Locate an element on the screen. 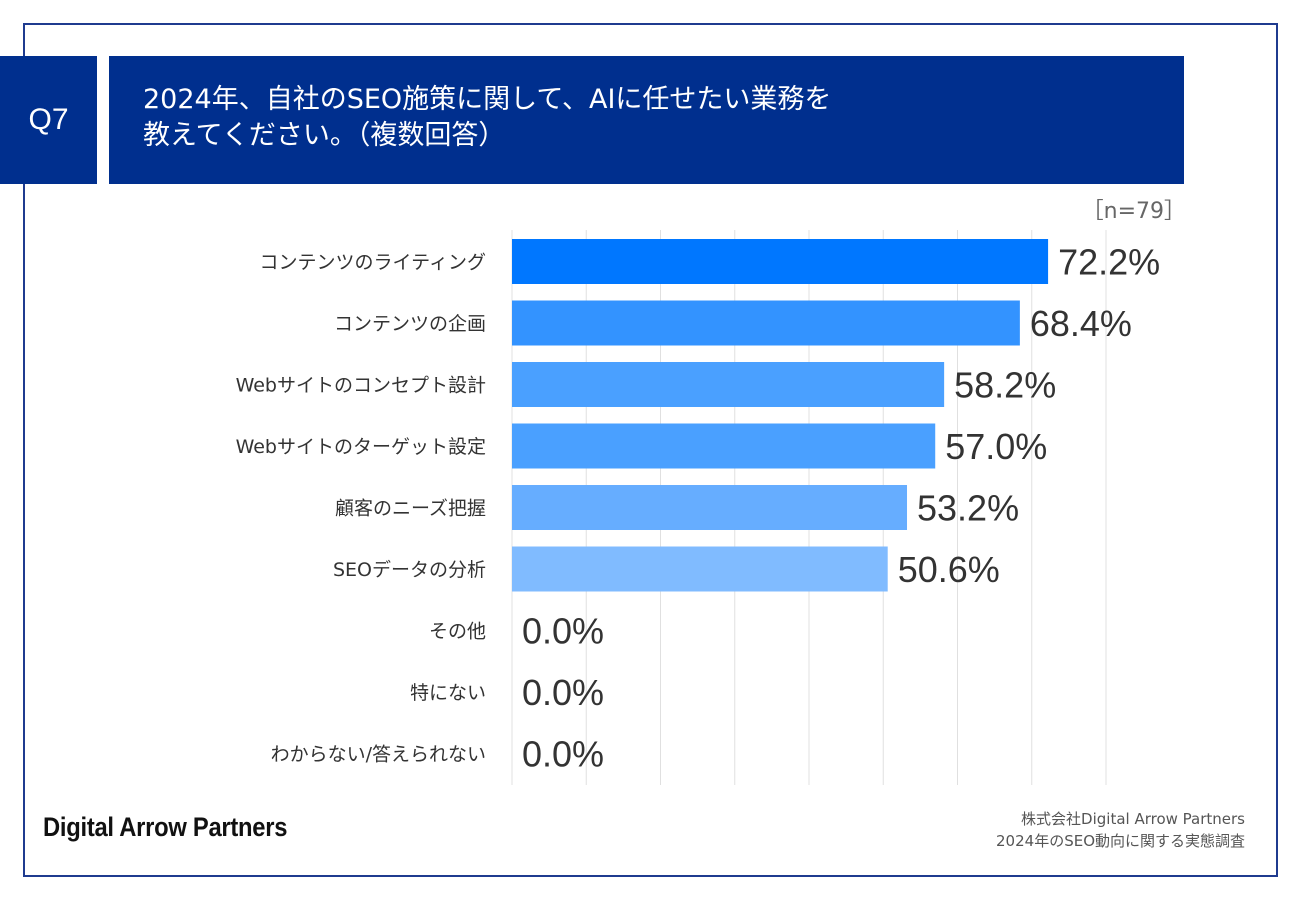 This screenshot has height=900, width=1300. value-label: 50.6% is located at coordinates (949, 569).